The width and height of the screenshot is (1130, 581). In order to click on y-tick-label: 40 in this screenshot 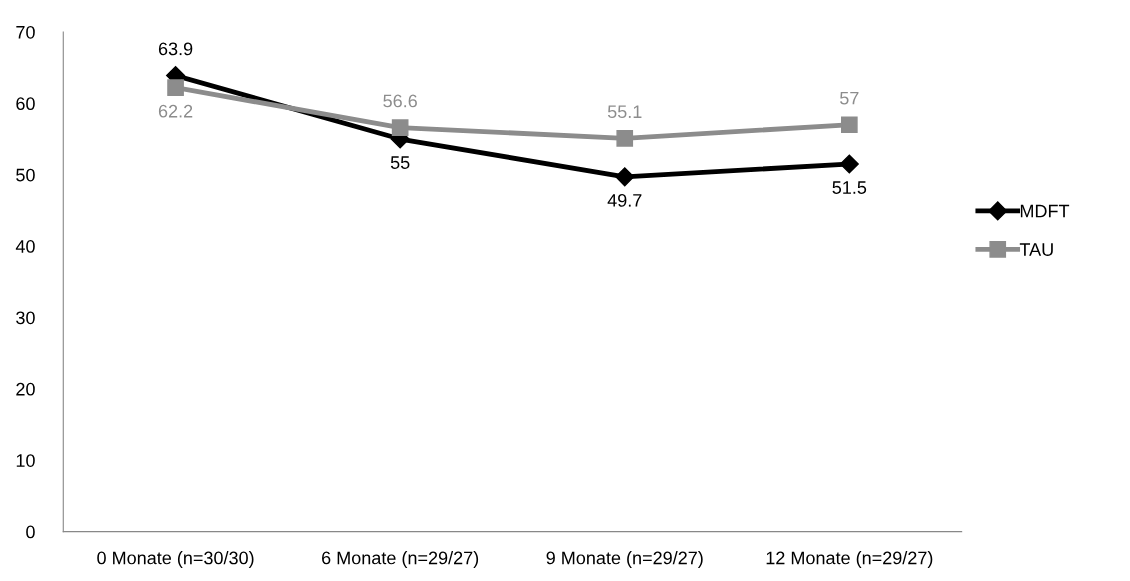, I will do `click(25, 246)`.